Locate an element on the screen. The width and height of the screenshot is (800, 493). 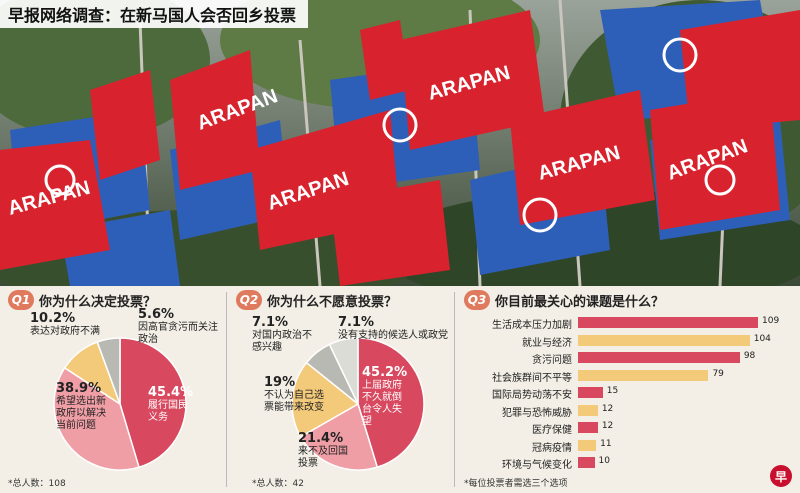
q3-bar-value: 104 is located at coordinates (762, 338).